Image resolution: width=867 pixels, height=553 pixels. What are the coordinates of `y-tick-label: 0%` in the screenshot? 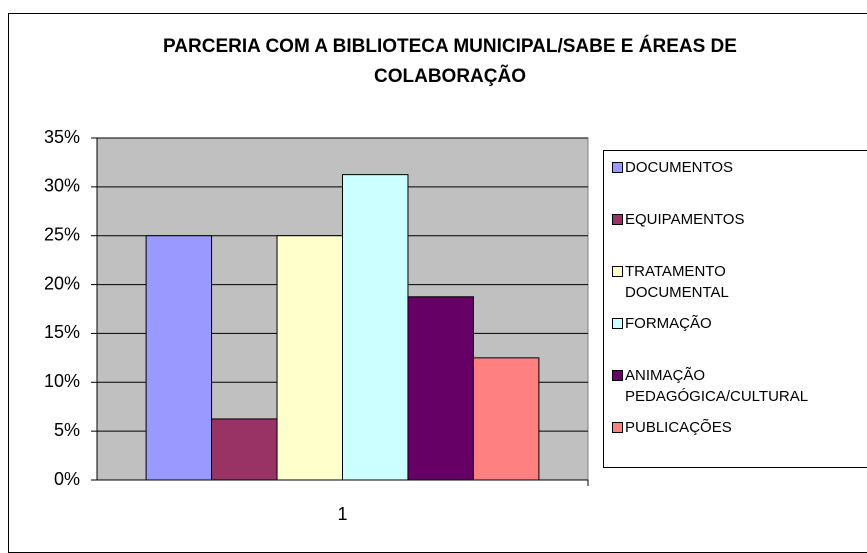 It's located at (67, 479).